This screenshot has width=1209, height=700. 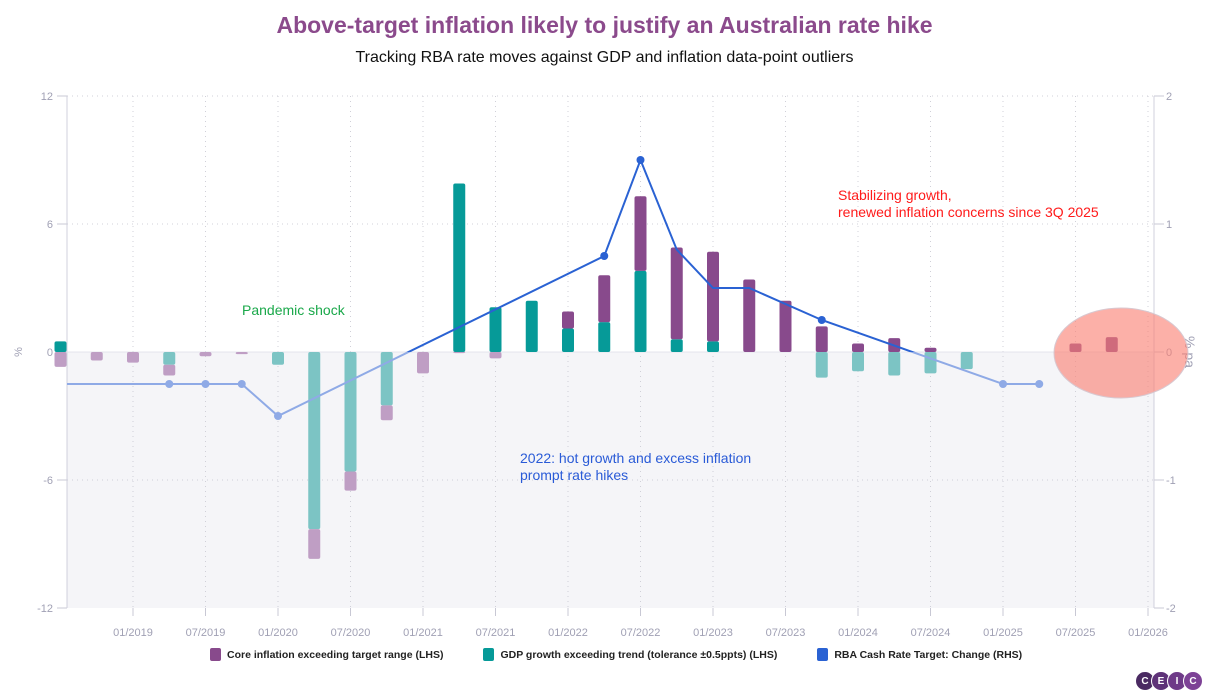 What do you see at coordinates (351, 633) in the screenshot?
I see `x-tick-label: 07/2020` at bounding box center [351, 633].